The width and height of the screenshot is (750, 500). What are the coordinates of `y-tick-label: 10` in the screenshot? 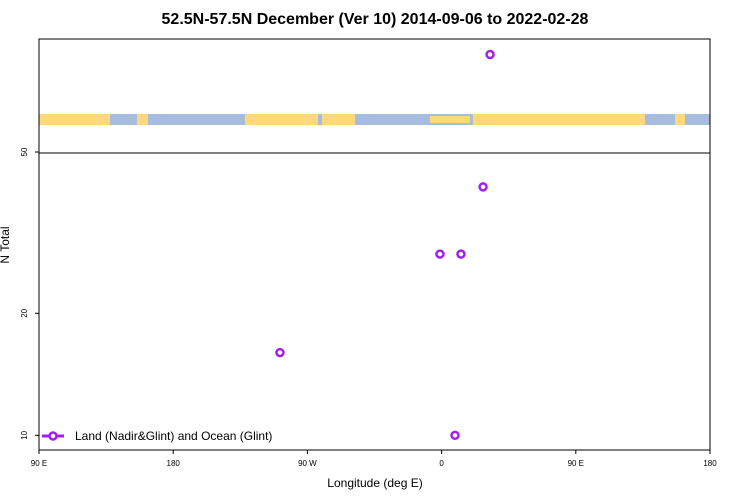 It's located at (24, 434).